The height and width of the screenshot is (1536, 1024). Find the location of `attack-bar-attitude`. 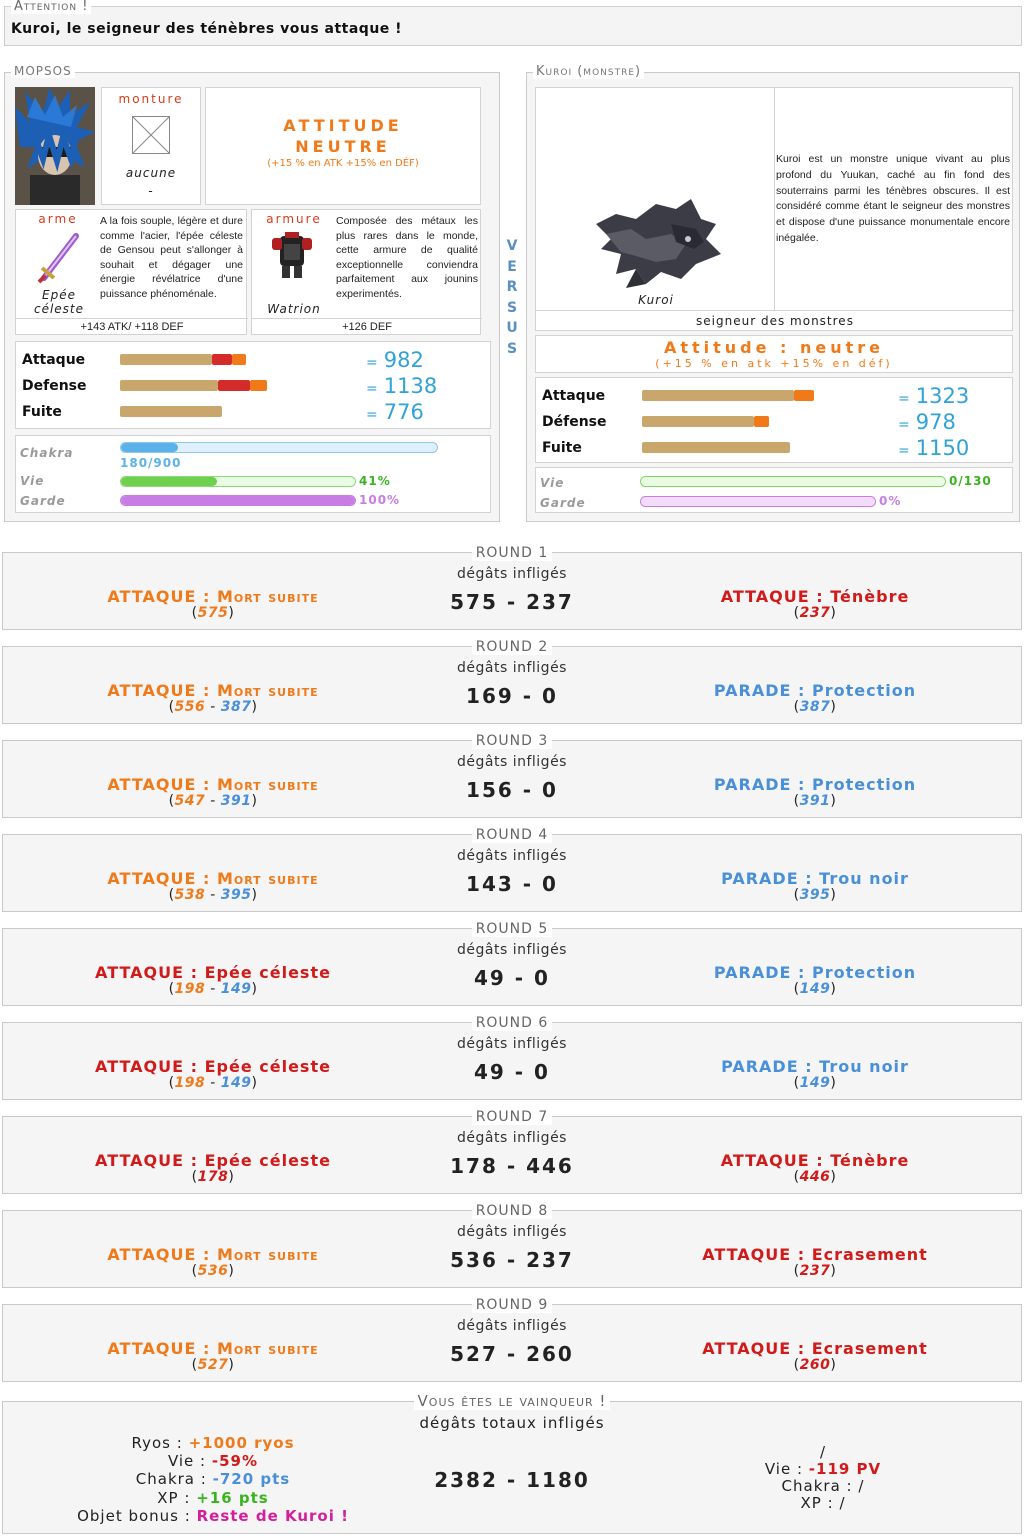

attack-bar-attitude is located at coordinates (239, 359).